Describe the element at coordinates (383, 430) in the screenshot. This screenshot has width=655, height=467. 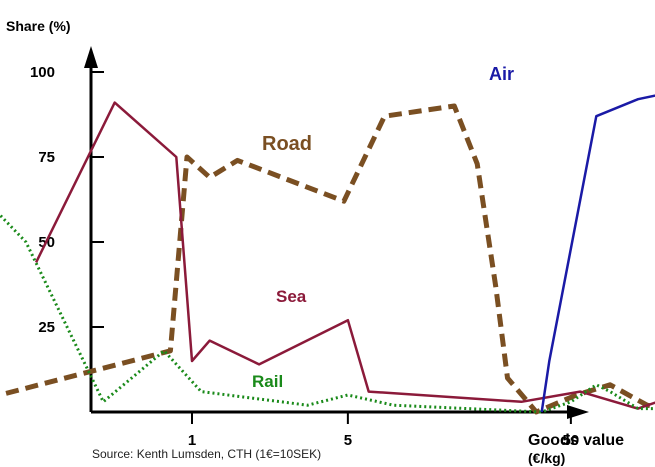
I see `x-ticks: 1 5 50` at that location.